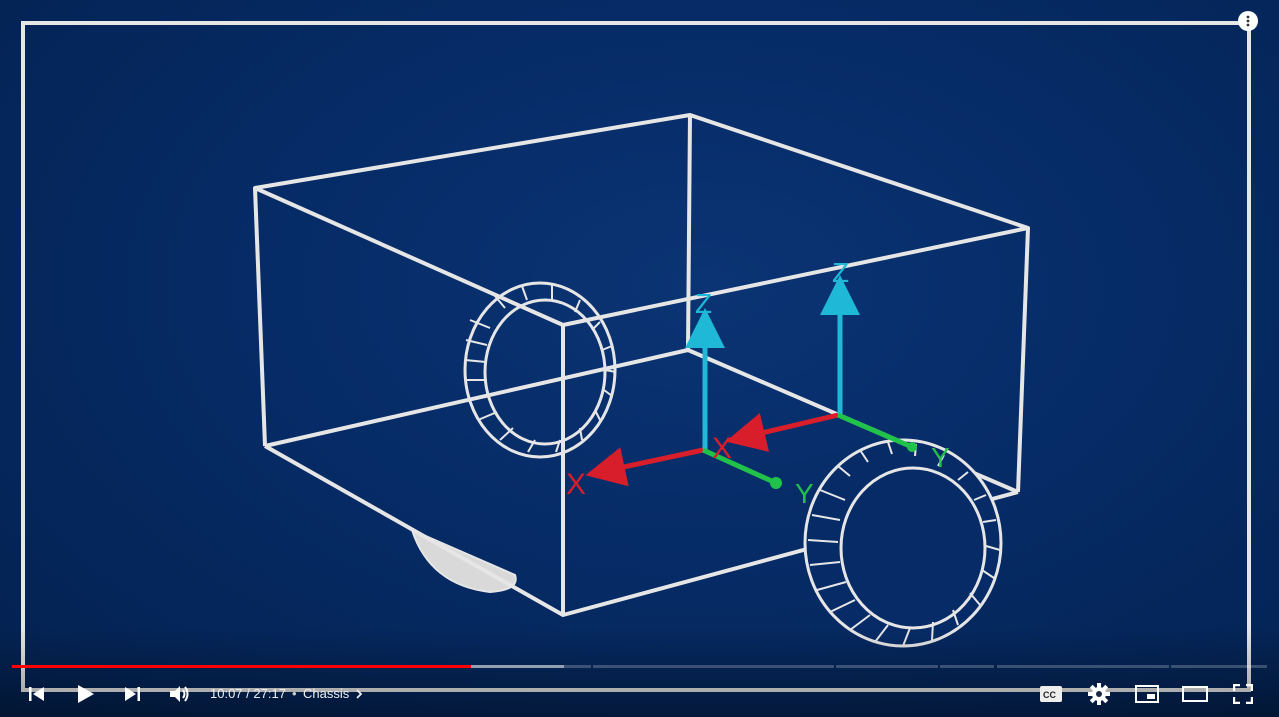  I want to click on play-button, so click(86, 694).